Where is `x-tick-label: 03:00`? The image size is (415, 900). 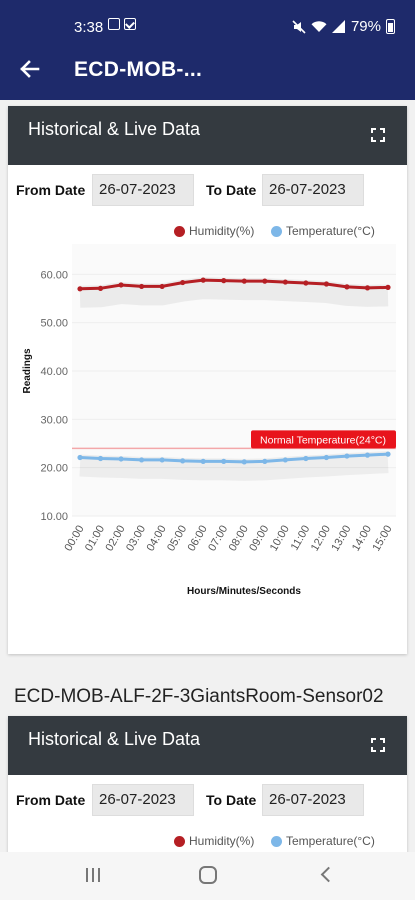 x-tick-label: 03:00 is located at coordinates (136, 539).